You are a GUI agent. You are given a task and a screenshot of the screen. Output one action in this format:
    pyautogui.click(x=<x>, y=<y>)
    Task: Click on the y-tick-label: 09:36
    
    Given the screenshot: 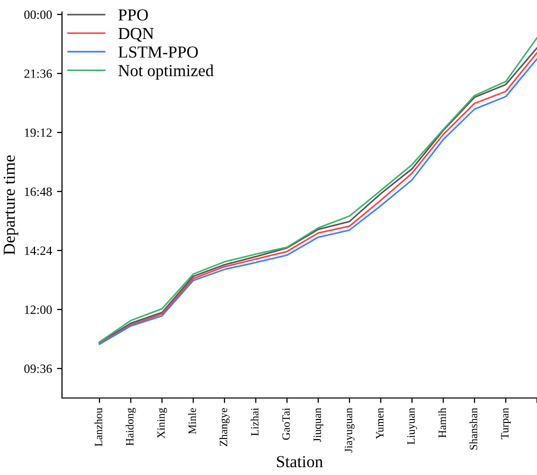 What is the action you would take?
    pyautogui.click(x=38, y=369)
    